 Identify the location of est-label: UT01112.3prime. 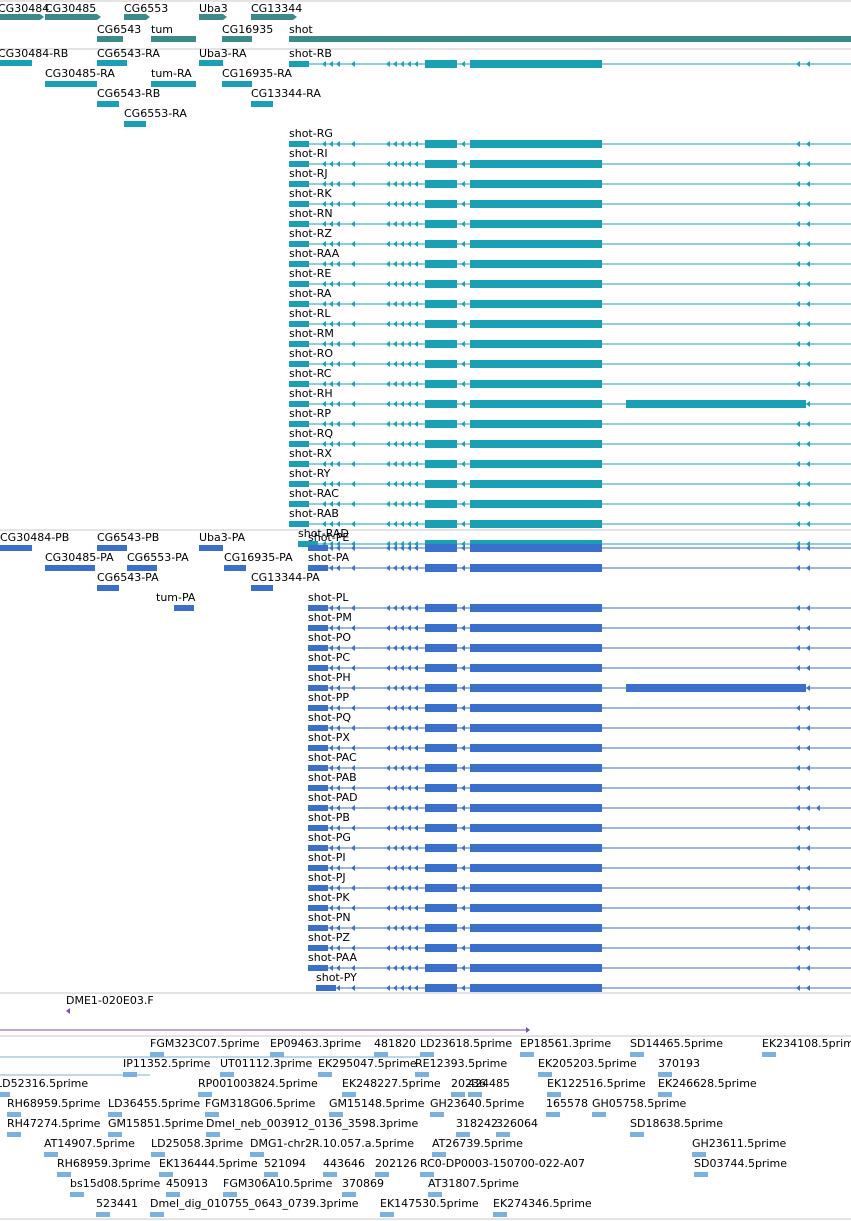
(266, 1063).